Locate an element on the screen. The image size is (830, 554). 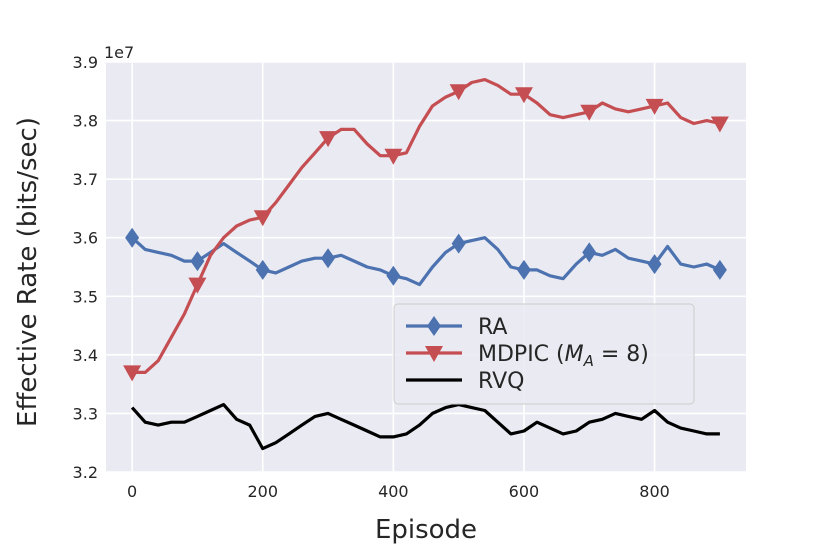
y-tick-label: 3.7 is located at coordinates (85, 179).